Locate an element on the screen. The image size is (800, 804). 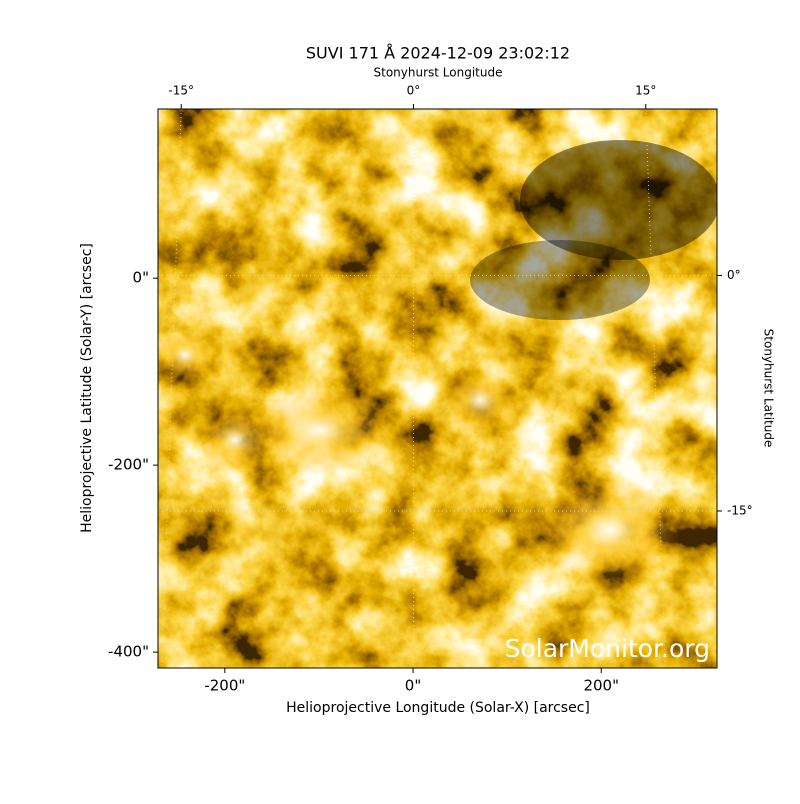
top-tick-label: 15° is located at coordinates (645, 91).